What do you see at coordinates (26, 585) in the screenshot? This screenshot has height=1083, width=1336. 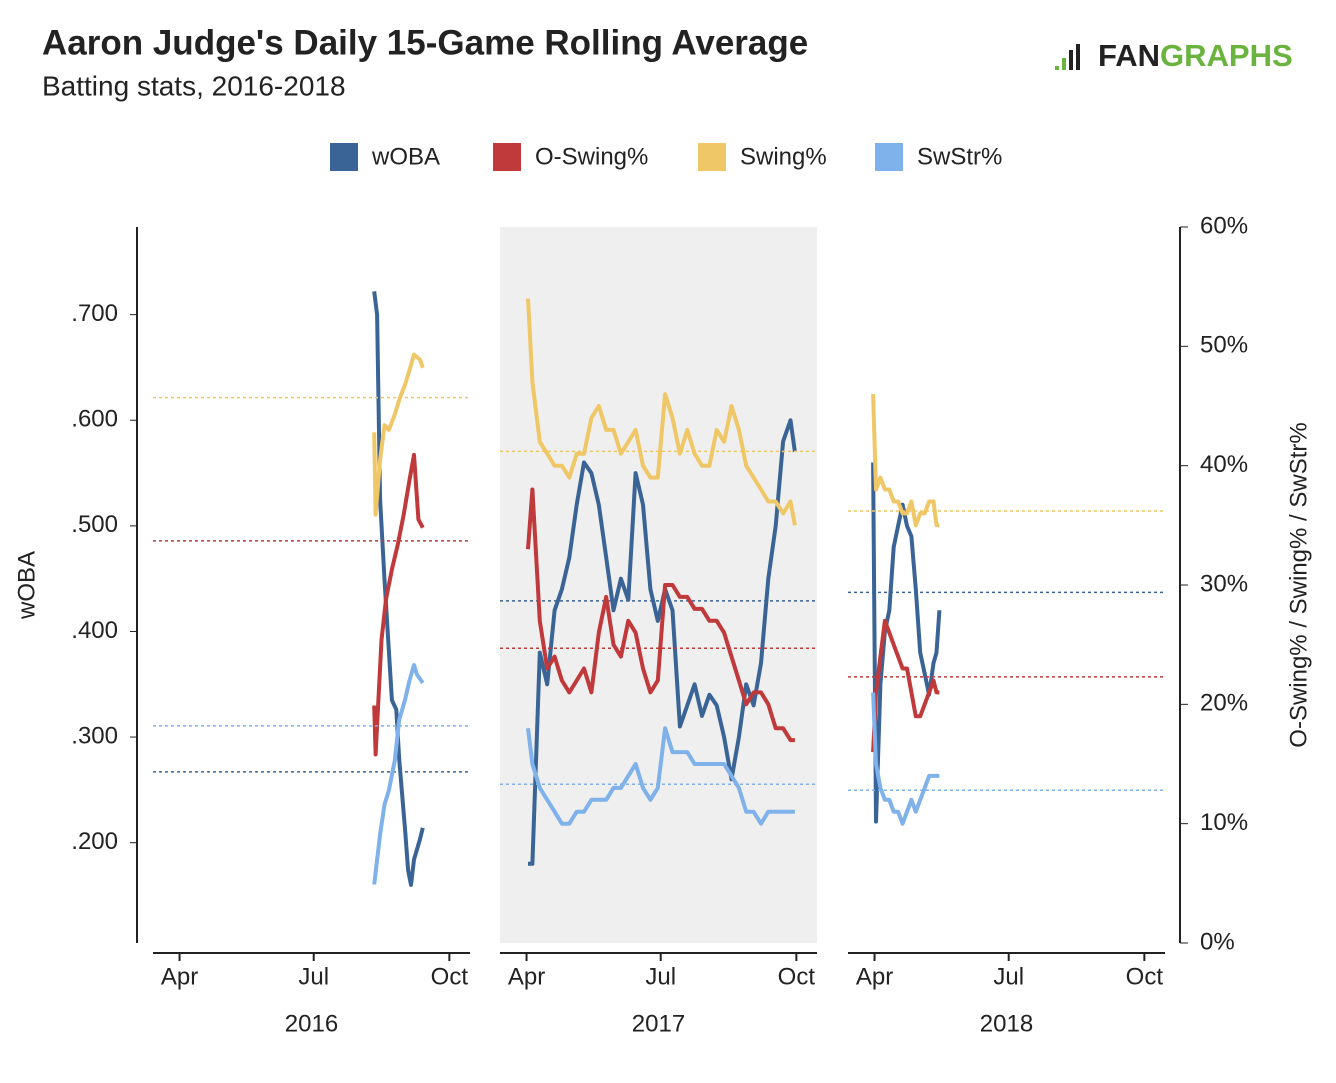 I see `y-axis-label: wOBA` at bounding box center [26, 585].